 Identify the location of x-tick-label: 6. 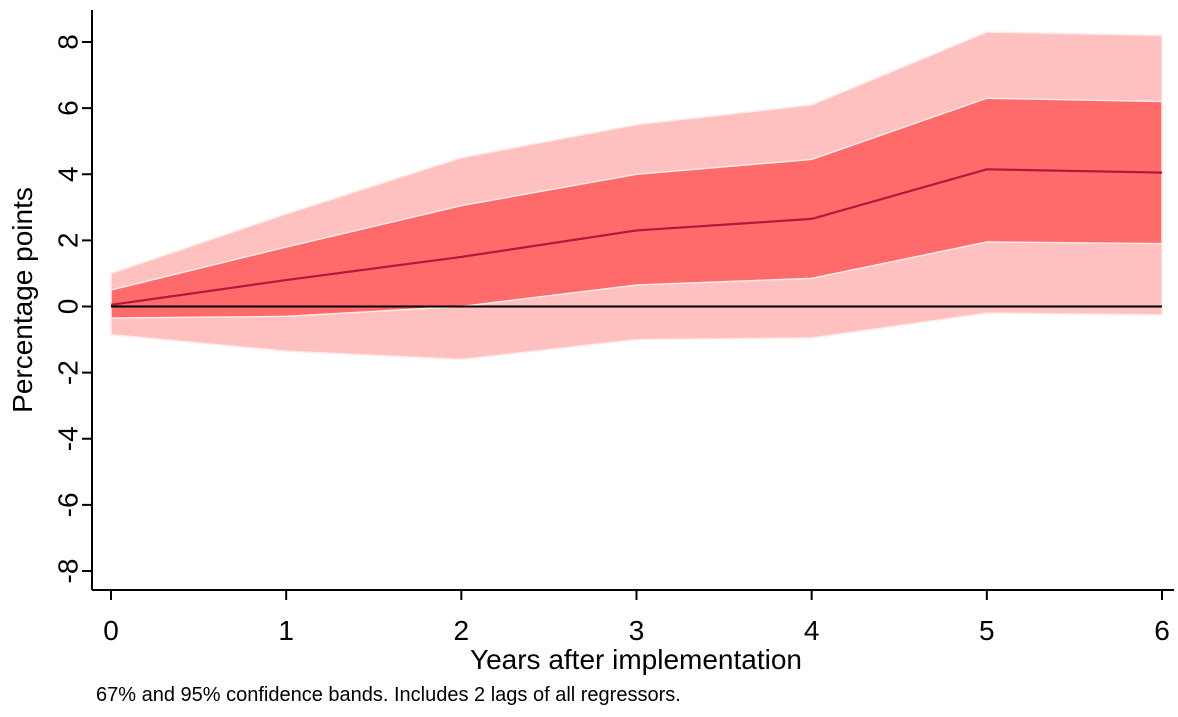
(1162, 630).